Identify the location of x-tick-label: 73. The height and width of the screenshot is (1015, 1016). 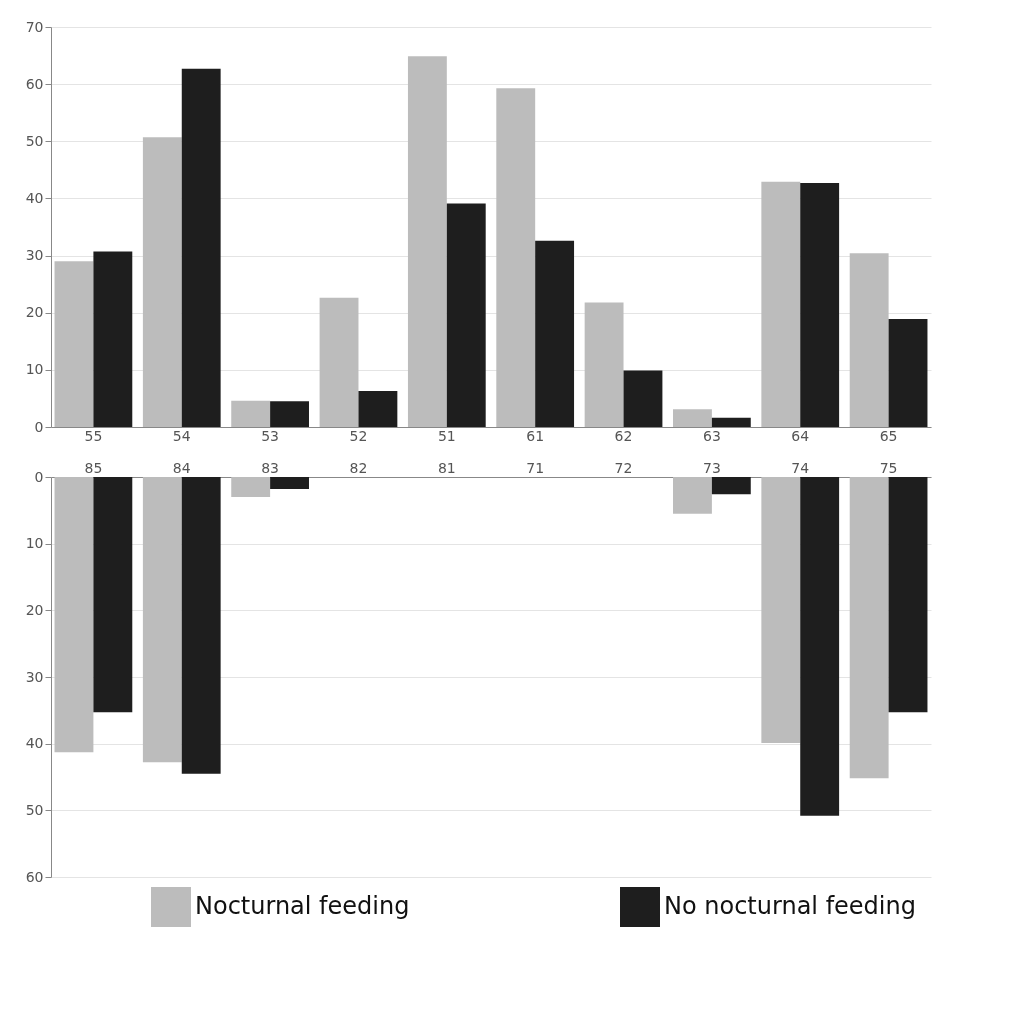
(711, 467).